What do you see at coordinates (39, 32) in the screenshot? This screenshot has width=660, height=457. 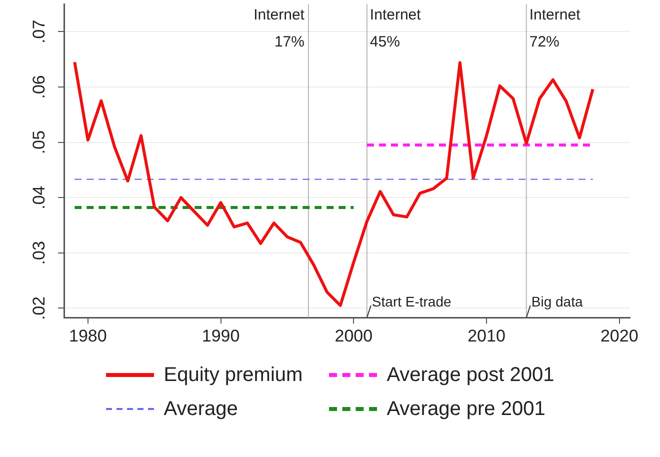 I see `y-tick-label: .07` at bounding box center [39, 32].